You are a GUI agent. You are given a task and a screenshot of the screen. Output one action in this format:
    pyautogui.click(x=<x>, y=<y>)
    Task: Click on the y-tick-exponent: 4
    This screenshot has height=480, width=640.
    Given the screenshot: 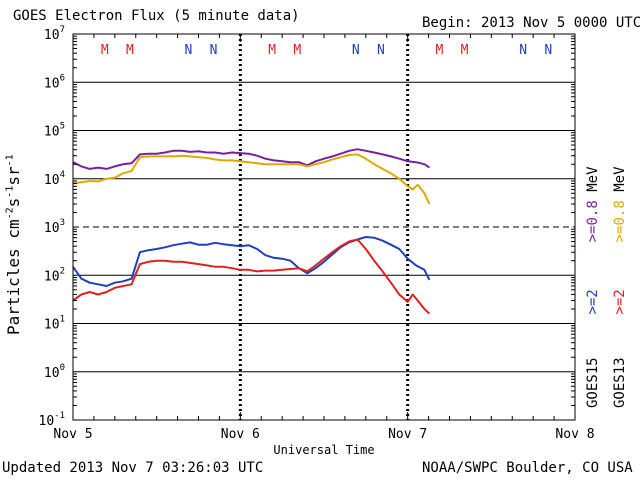 What is the action you would take?
    pyautogui.click(x=62, y=175)
    